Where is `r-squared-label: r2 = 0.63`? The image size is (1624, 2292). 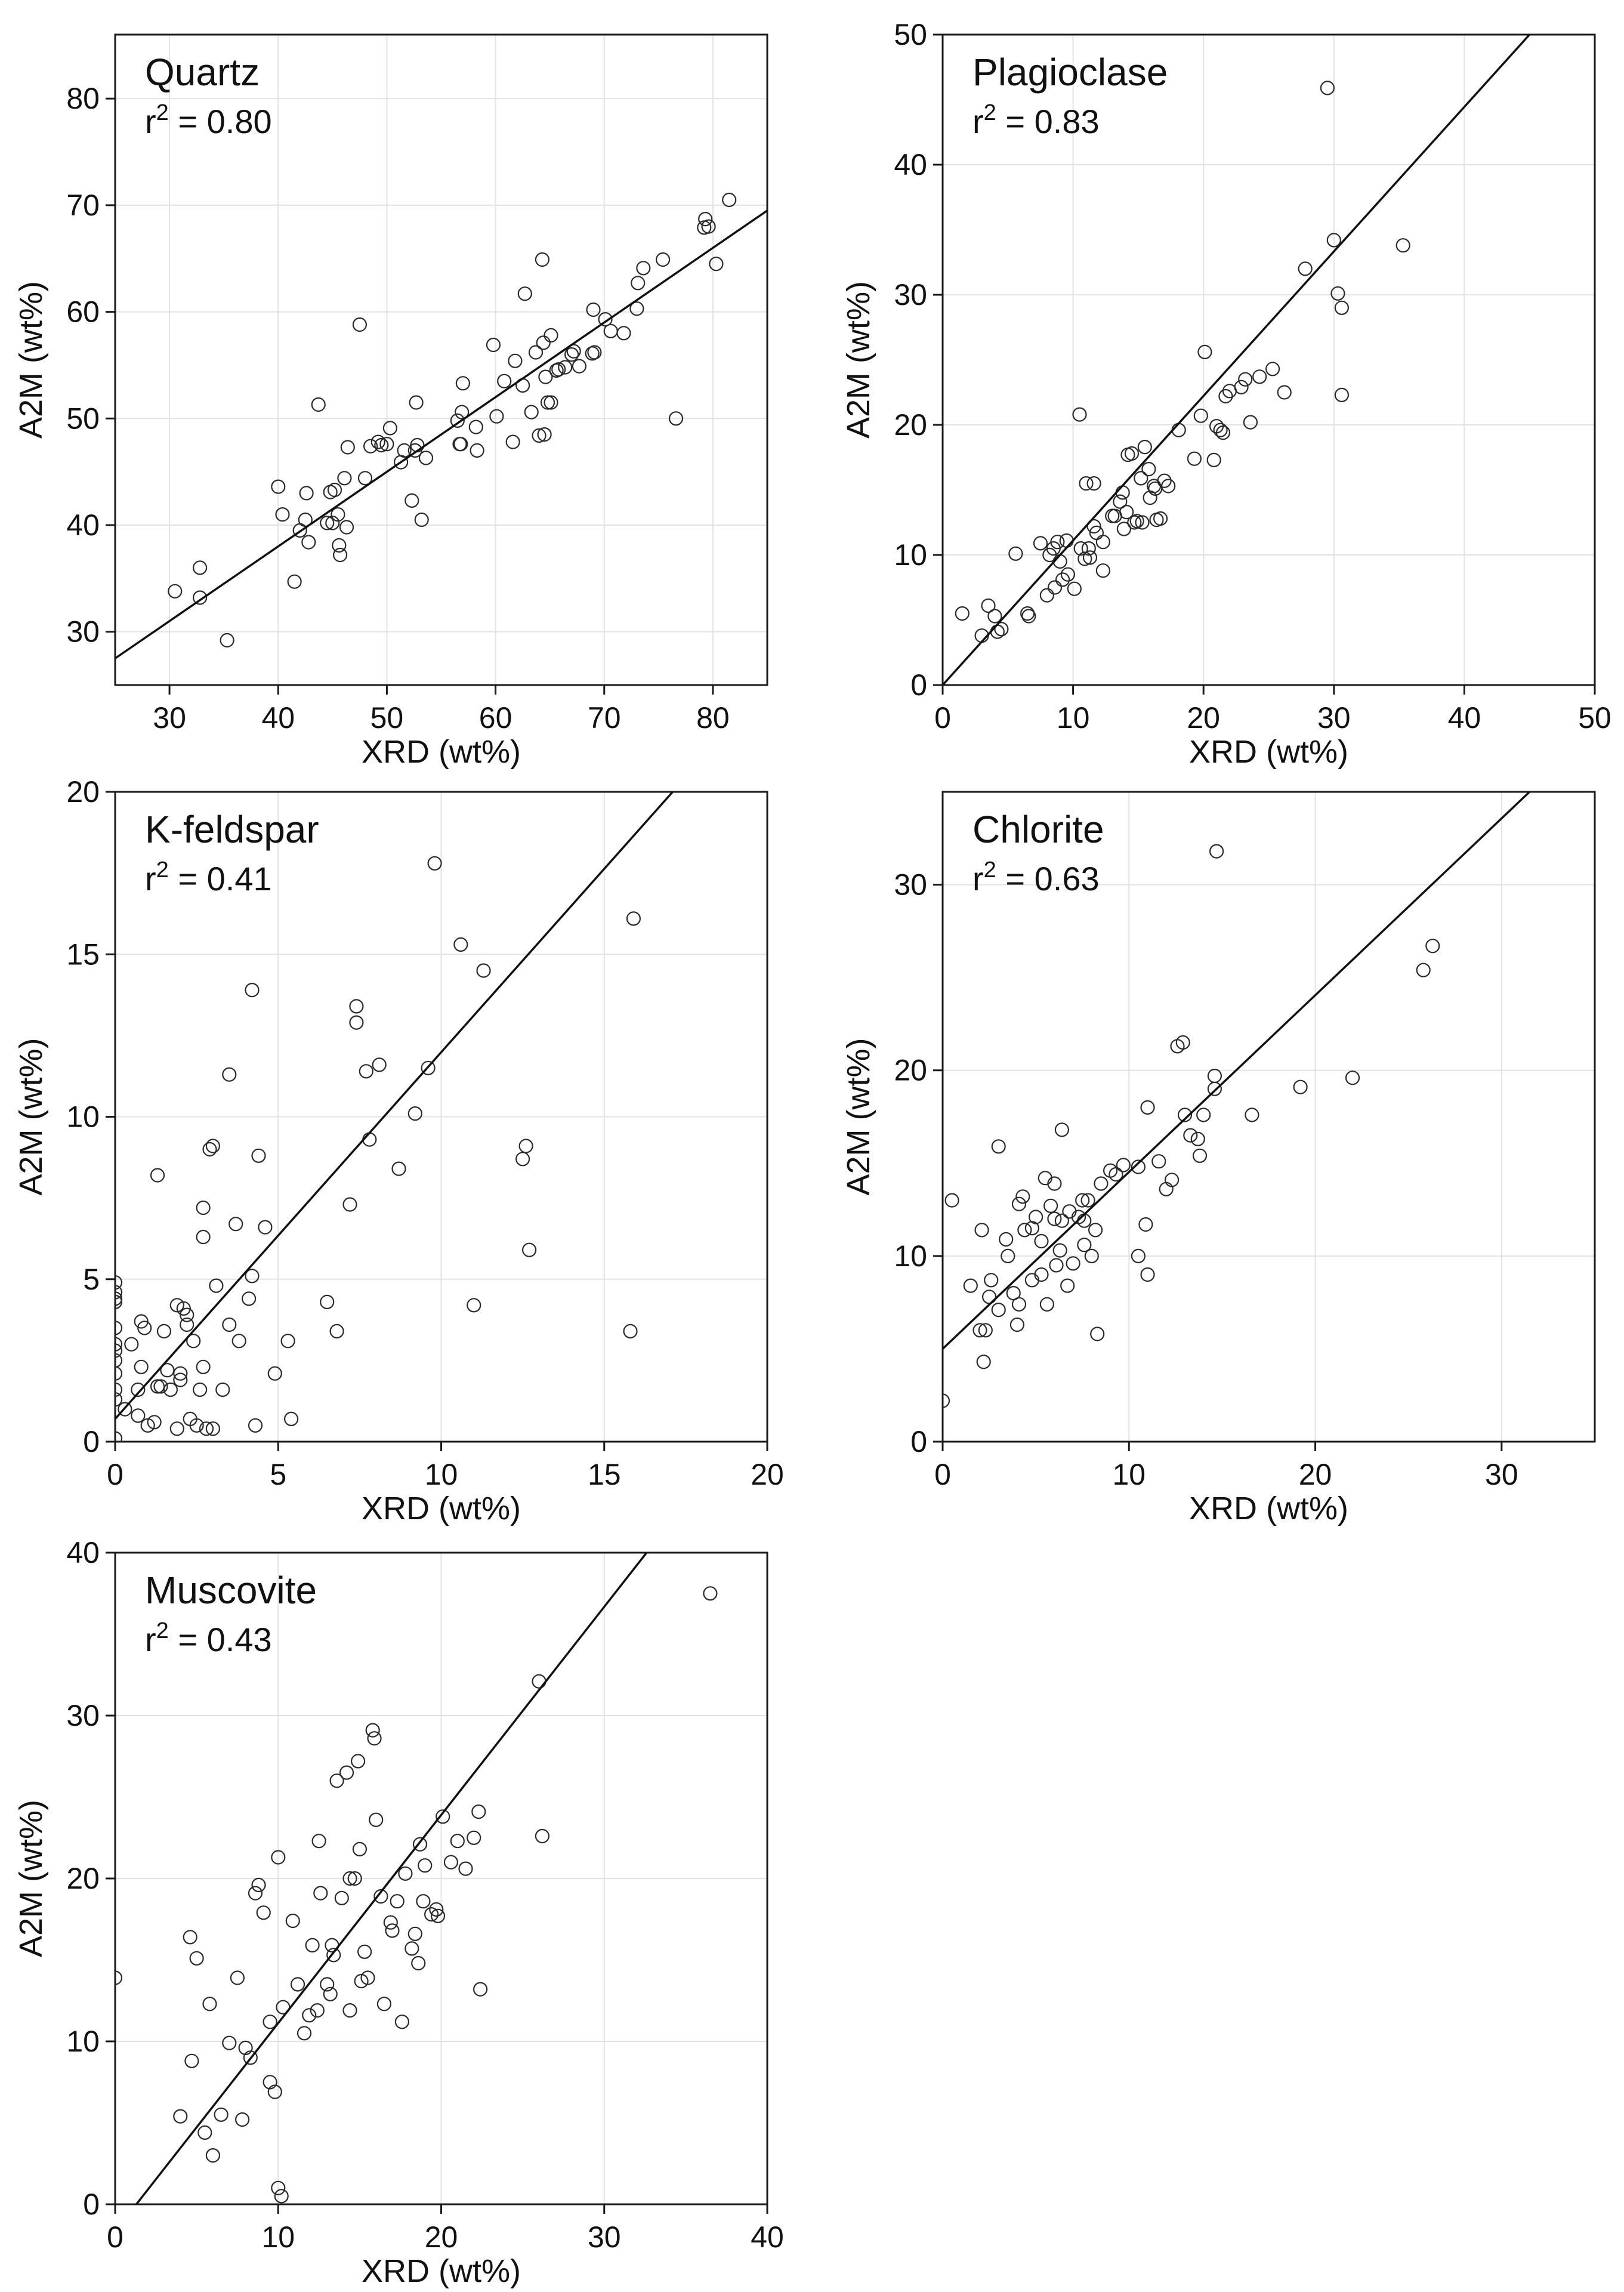 r-squared-label: r2 = 0.63 is located at coordinates (1036, 877).